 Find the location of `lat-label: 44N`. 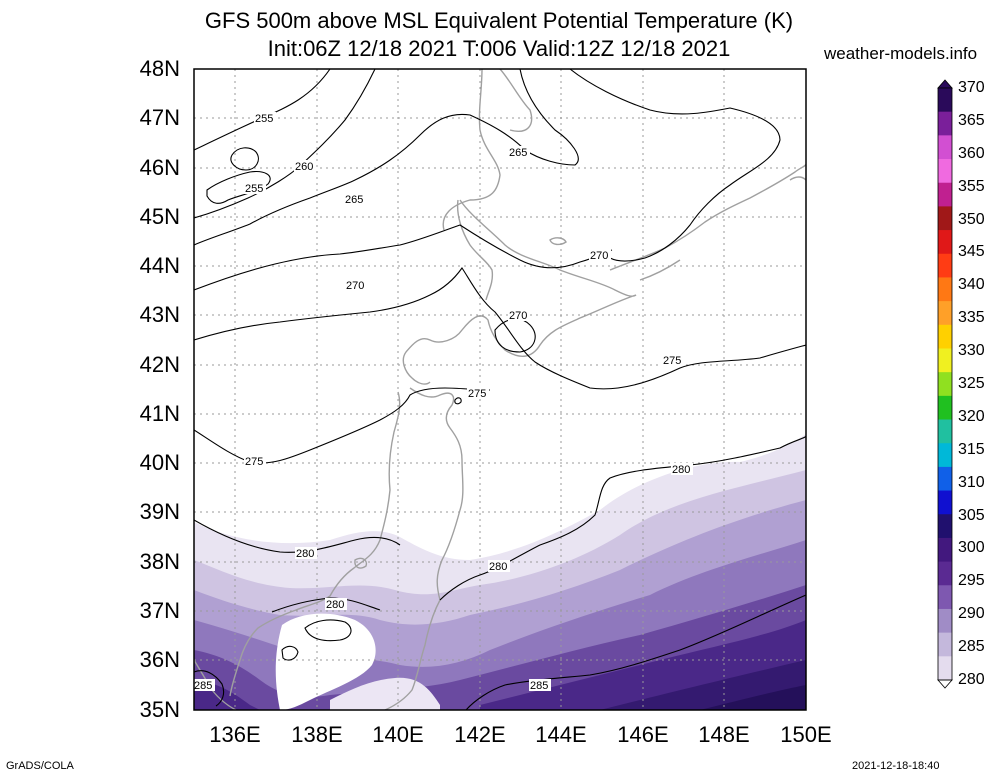

lat-label: 44N is located at coordinates (159, 265).